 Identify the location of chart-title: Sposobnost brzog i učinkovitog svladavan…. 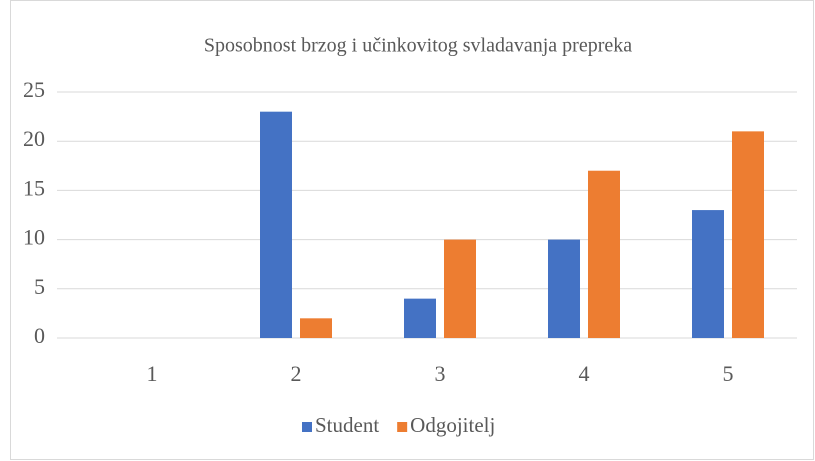
(418, 46).